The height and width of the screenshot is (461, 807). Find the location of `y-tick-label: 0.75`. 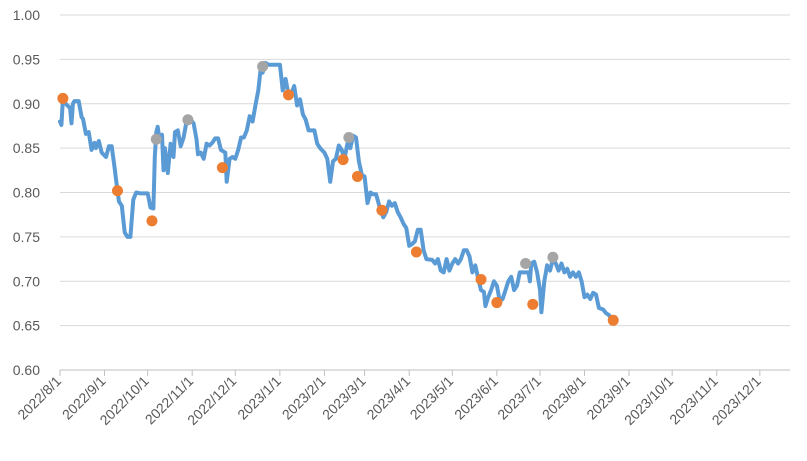

y-tick-label: 0.75 is located at coordinates (26, 237).